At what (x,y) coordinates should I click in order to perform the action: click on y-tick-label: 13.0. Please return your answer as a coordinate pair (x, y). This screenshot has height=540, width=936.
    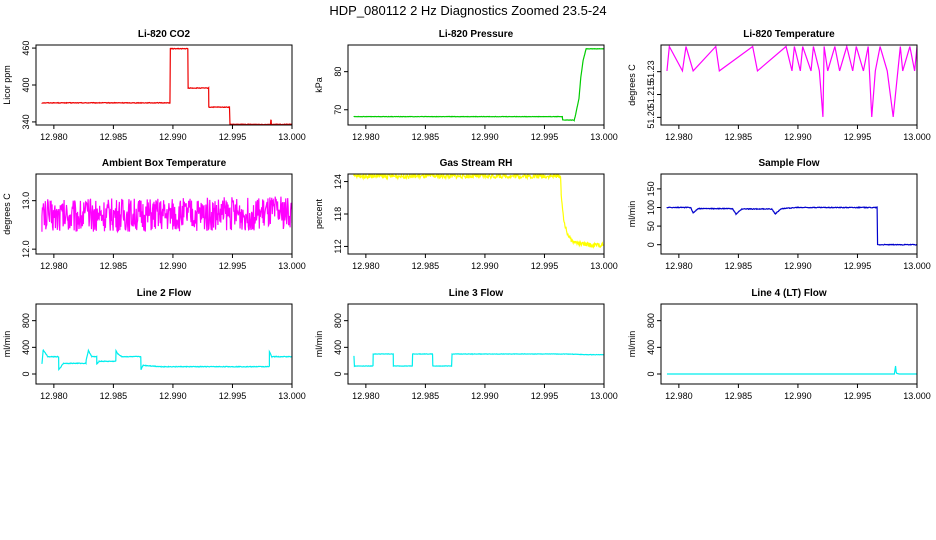
    Looking at the image, I should click on (26, 201).